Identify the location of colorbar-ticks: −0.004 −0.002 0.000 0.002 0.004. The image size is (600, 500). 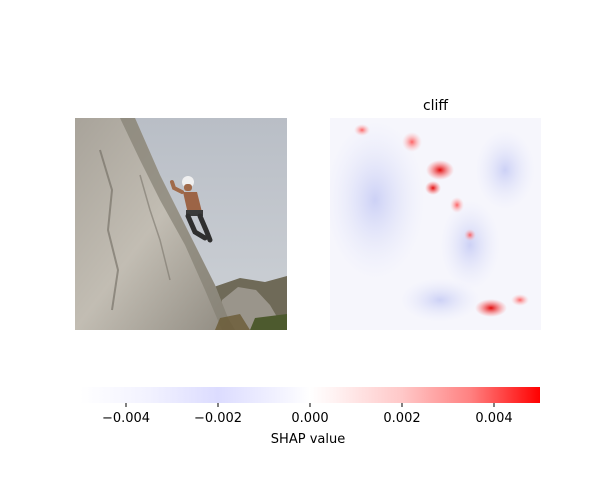
(307, 414).